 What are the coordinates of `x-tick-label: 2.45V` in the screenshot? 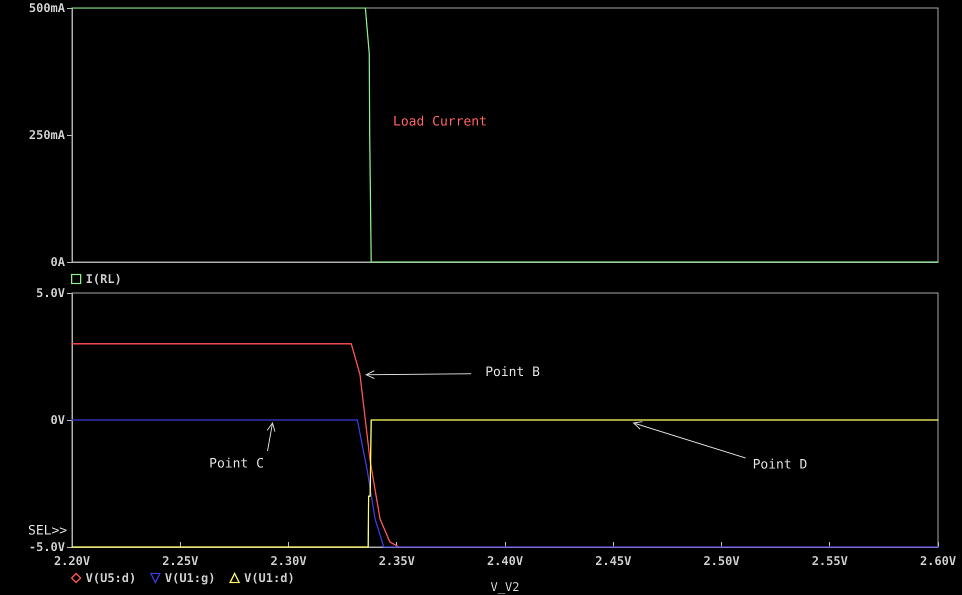 It's located at (613, 561).